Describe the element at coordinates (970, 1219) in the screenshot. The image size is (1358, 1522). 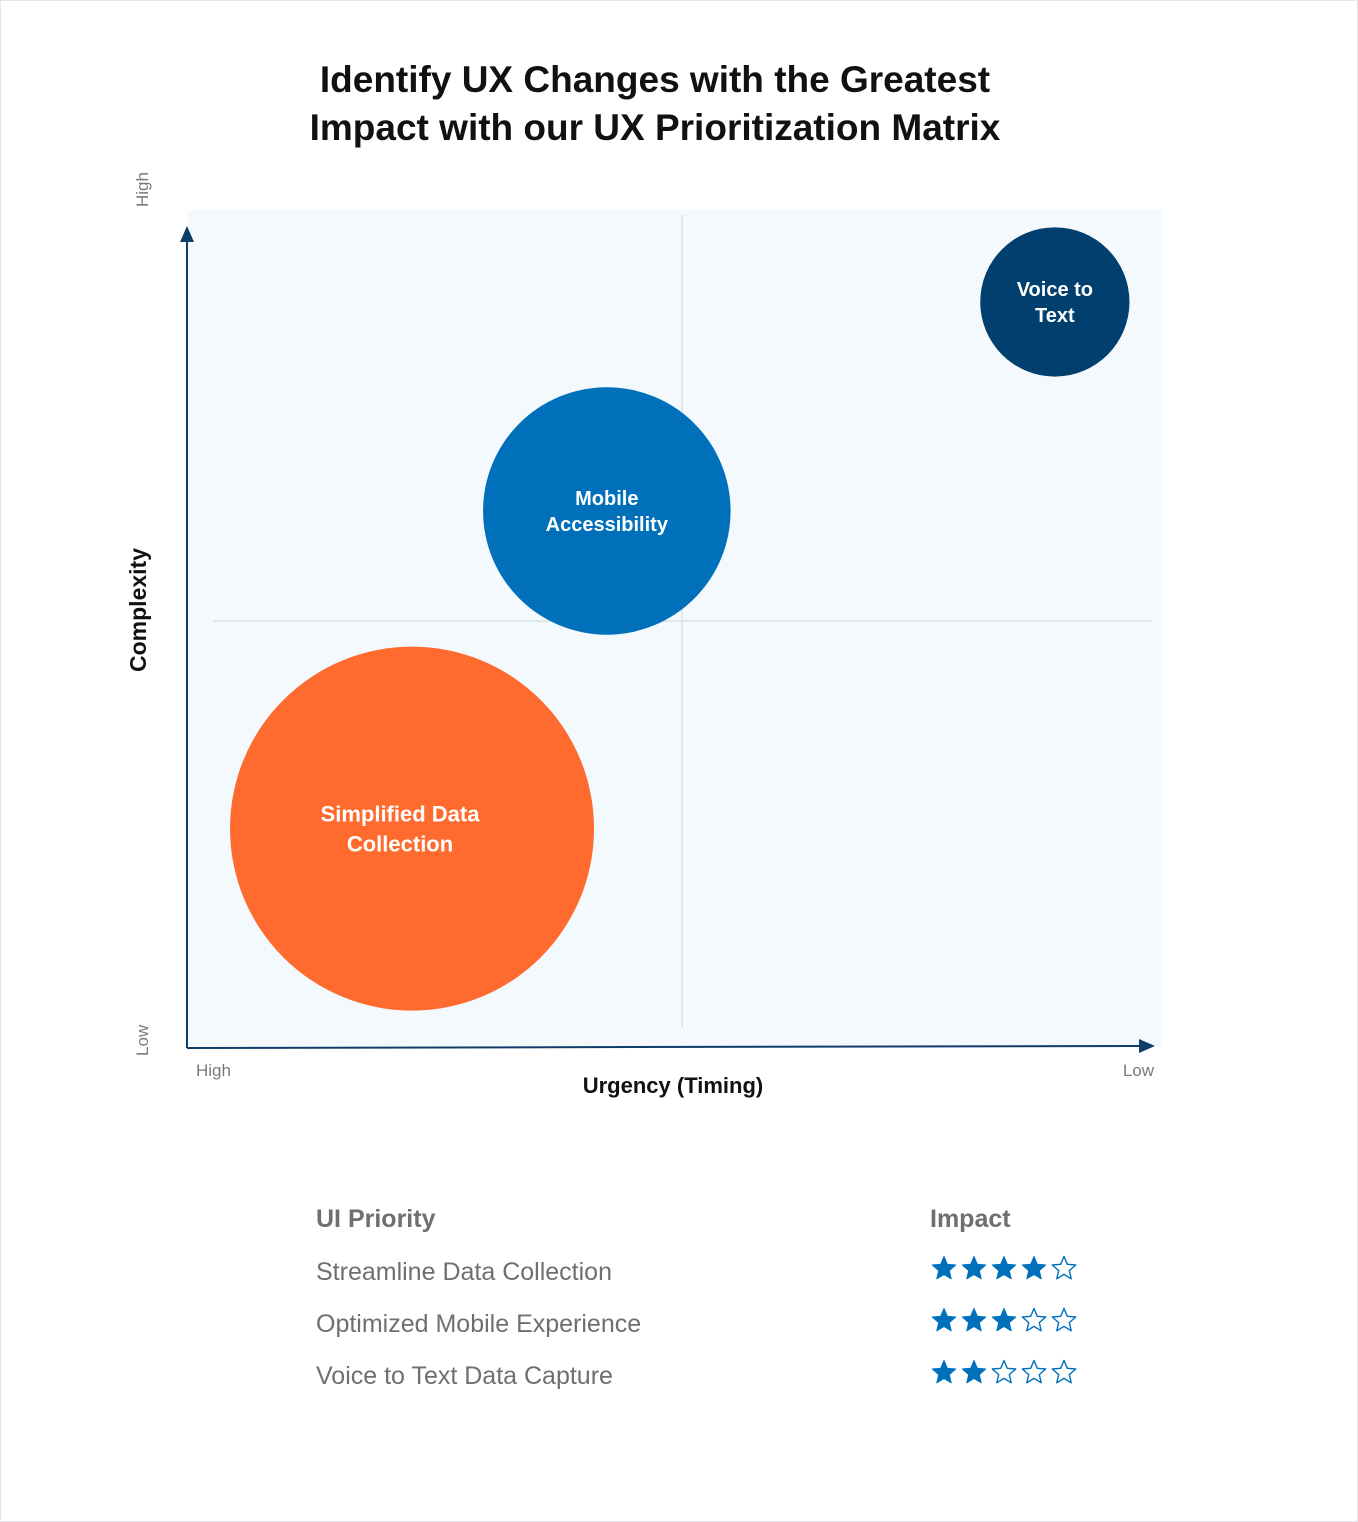
I see `table-header-impact: Impact` at that location.